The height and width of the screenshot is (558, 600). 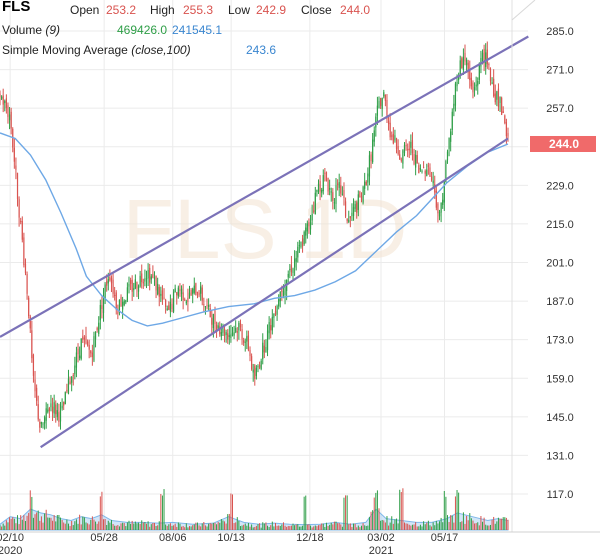 What do you see at coordinates (564, 144) in the screenshot?
I see `last-price-label: 244.0` at bounding box center [564, 144].